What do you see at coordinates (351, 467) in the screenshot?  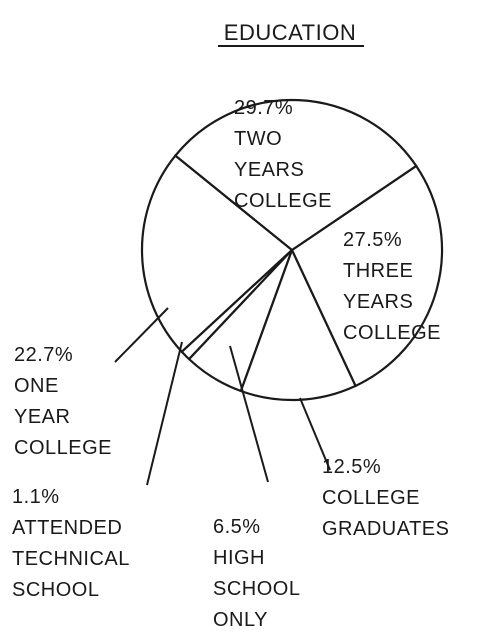 I see `value-label: 12.5%` at bounding box center [351, 467].